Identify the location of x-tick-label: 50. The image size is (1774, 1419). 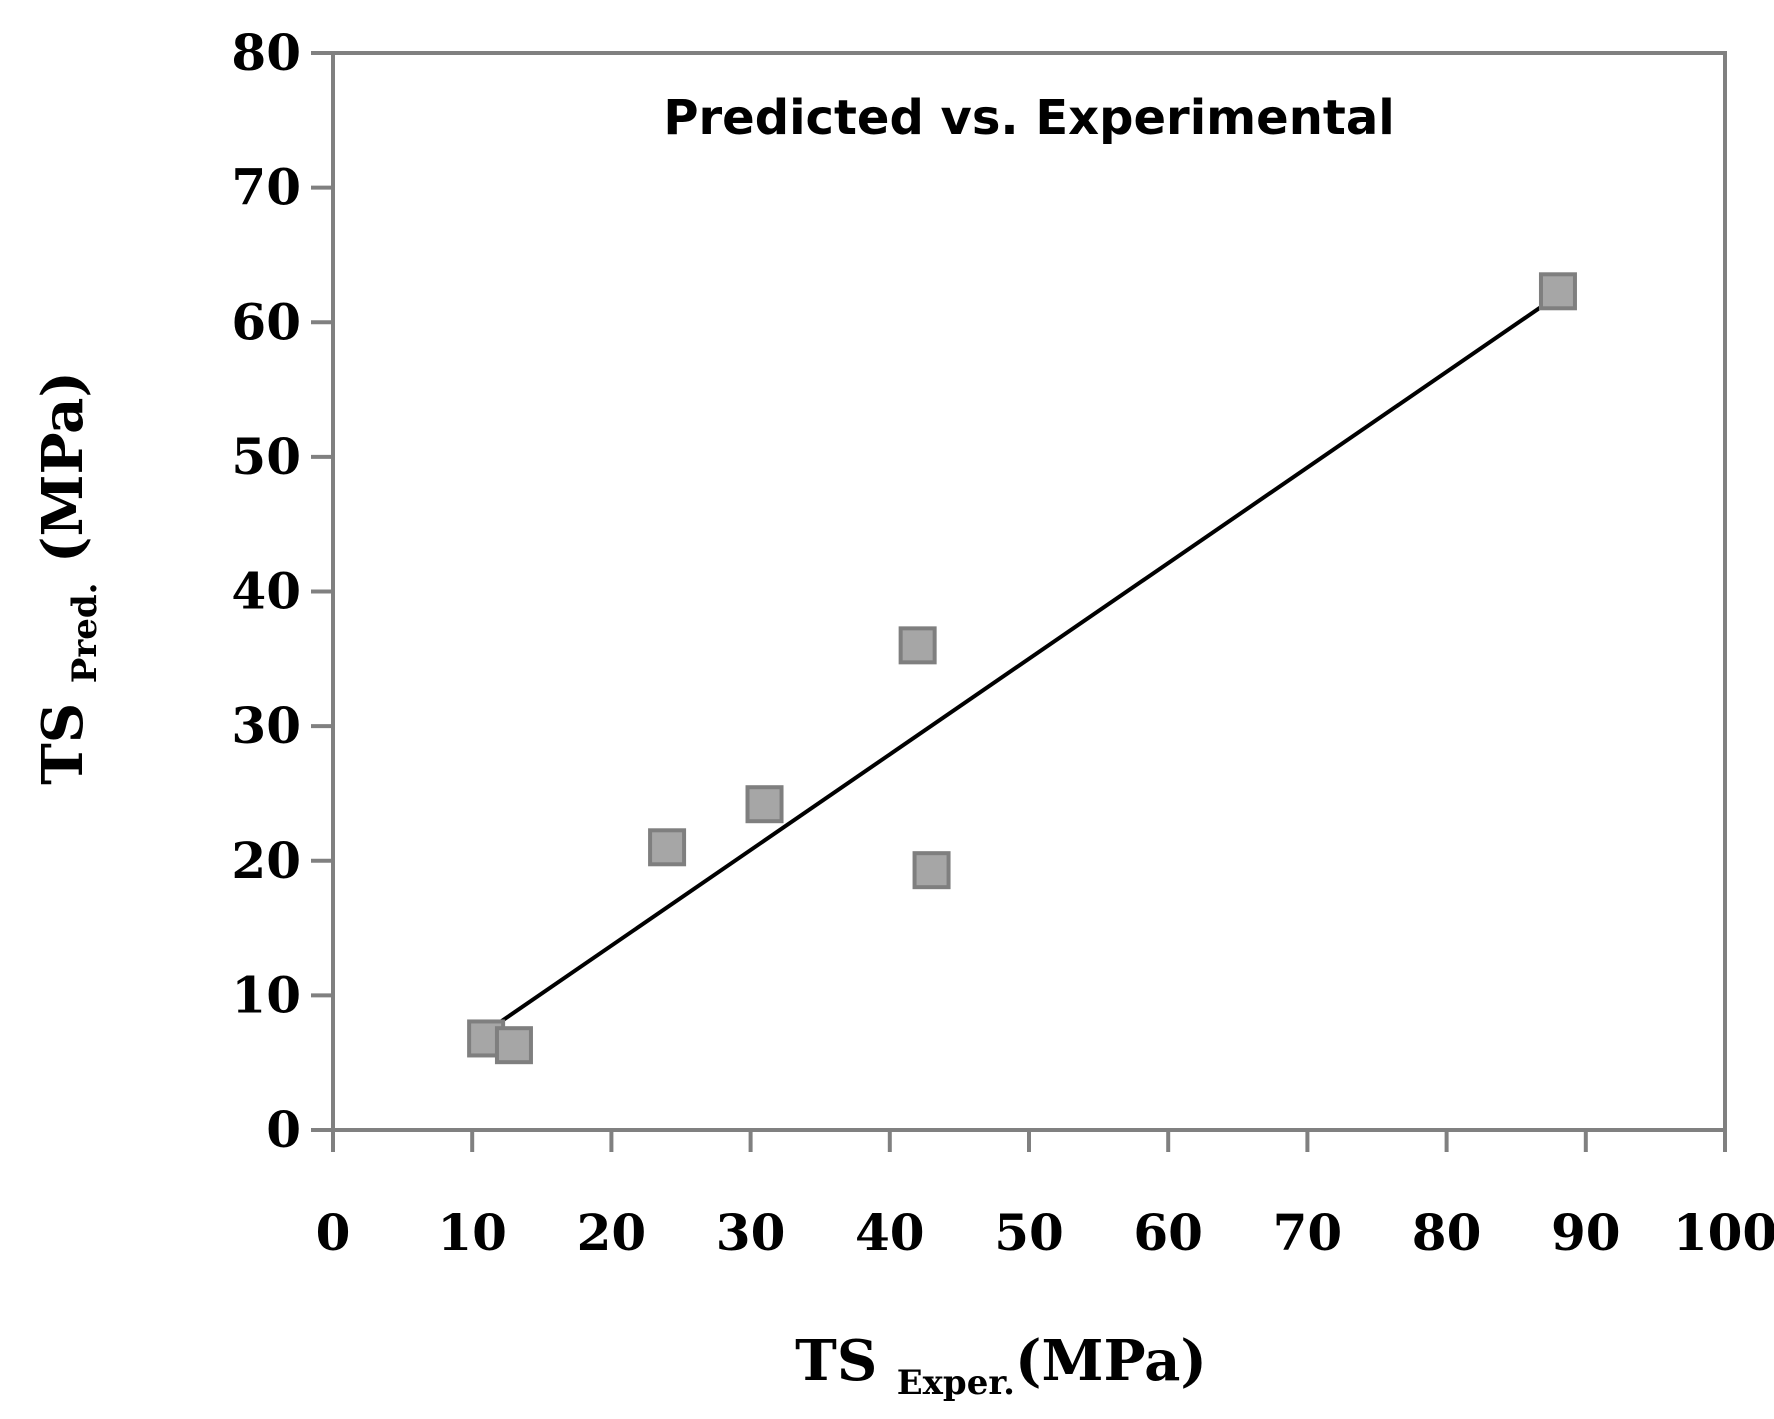
(1029, 1232).